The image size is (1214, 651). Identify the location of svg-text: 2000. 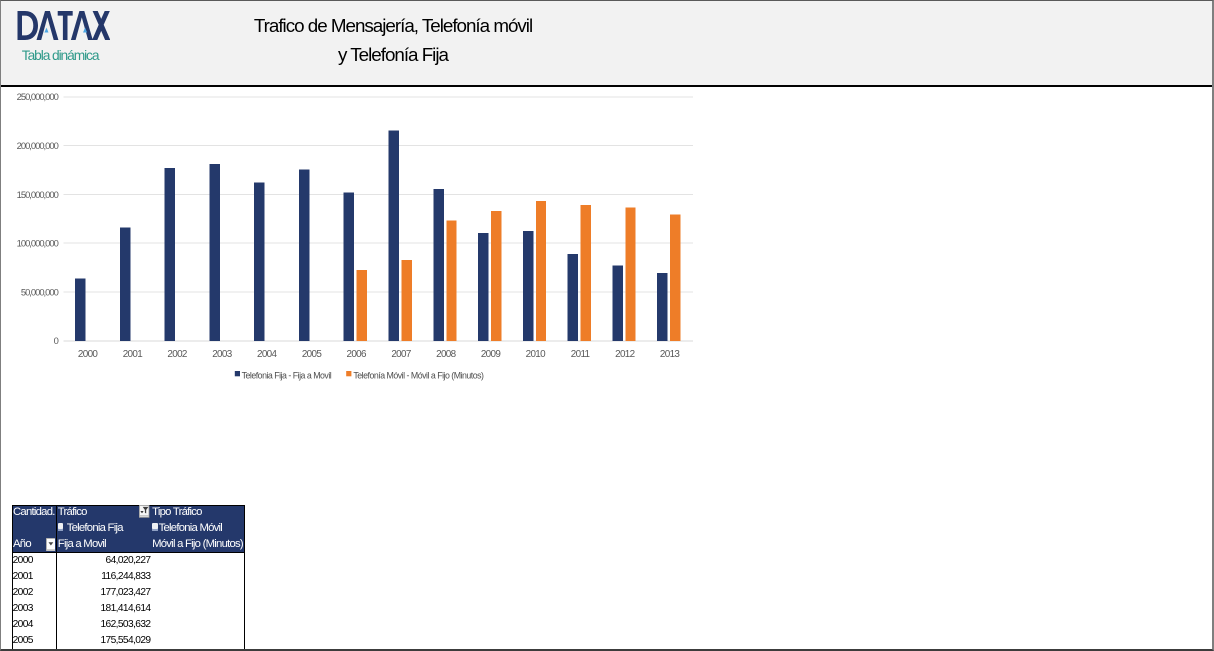
(88, 354).